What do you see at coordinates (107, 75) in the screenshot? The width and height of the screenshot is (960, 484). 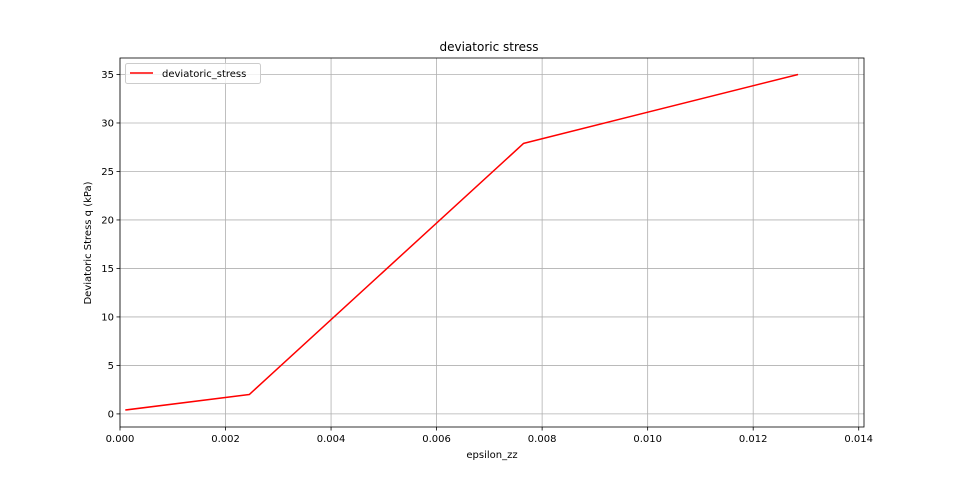 I see `y-tick-label: 35` at bounding box center [107, 75].